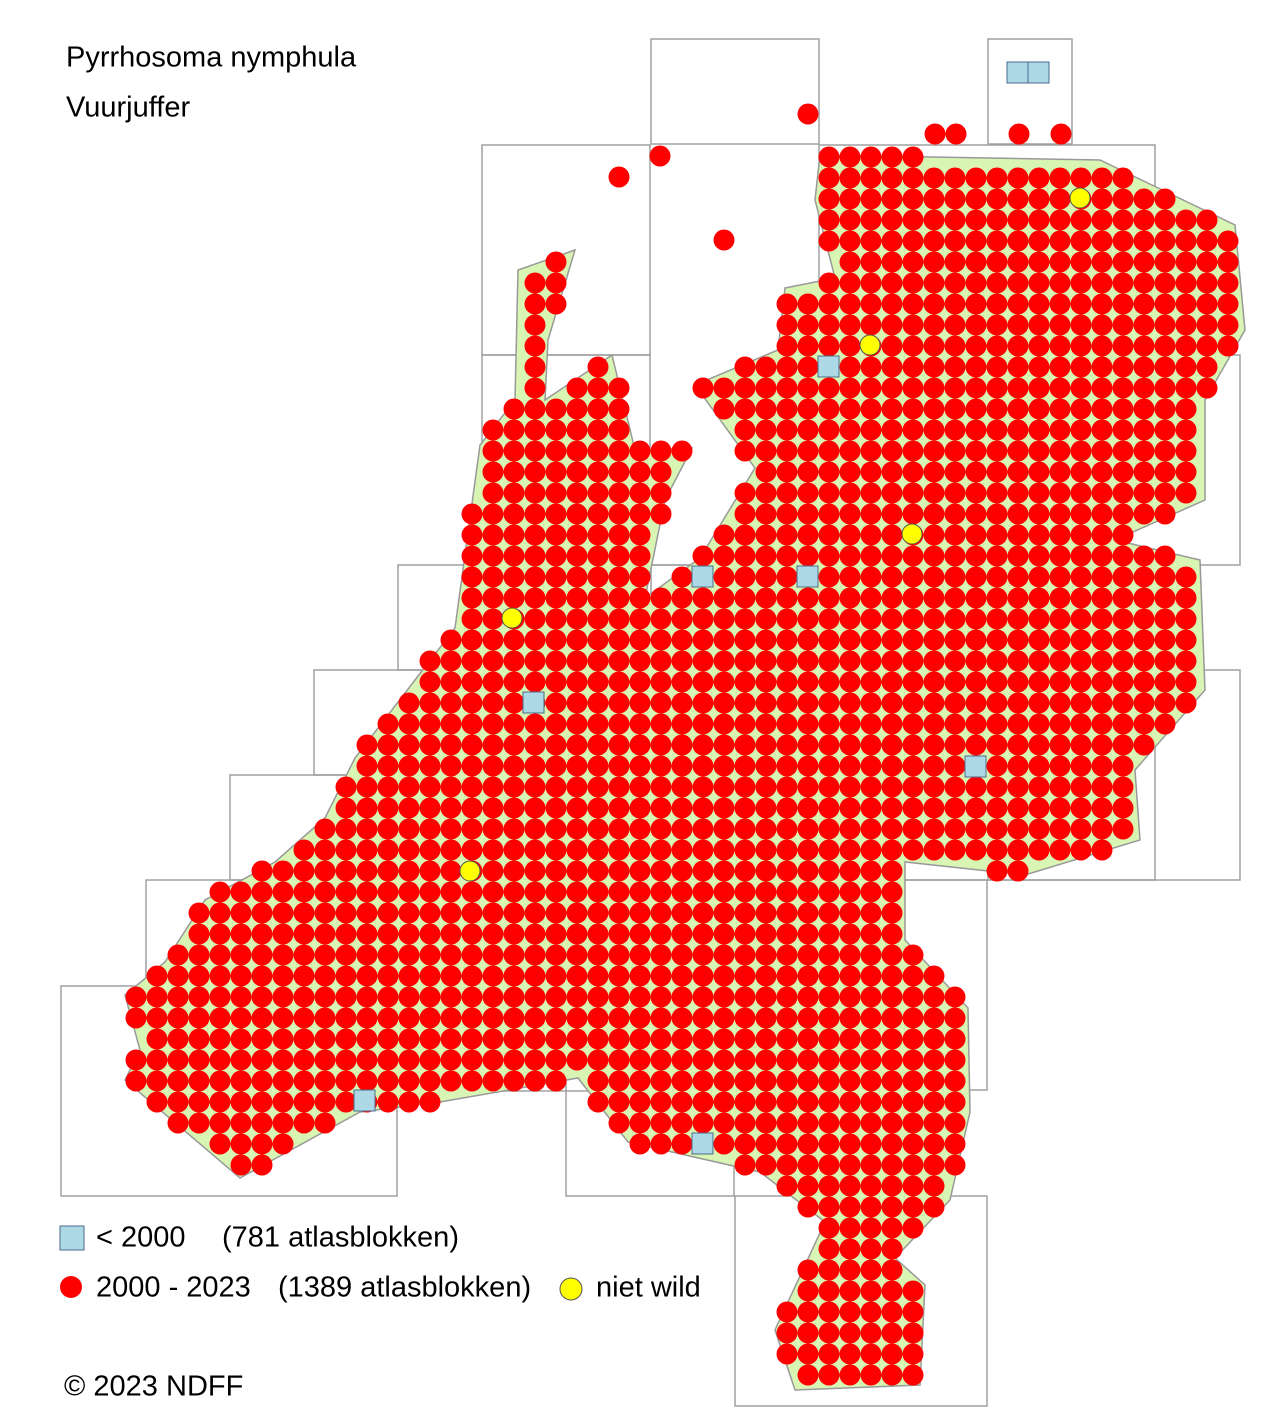  I want to click on grid-cell, so click(1030, 91).